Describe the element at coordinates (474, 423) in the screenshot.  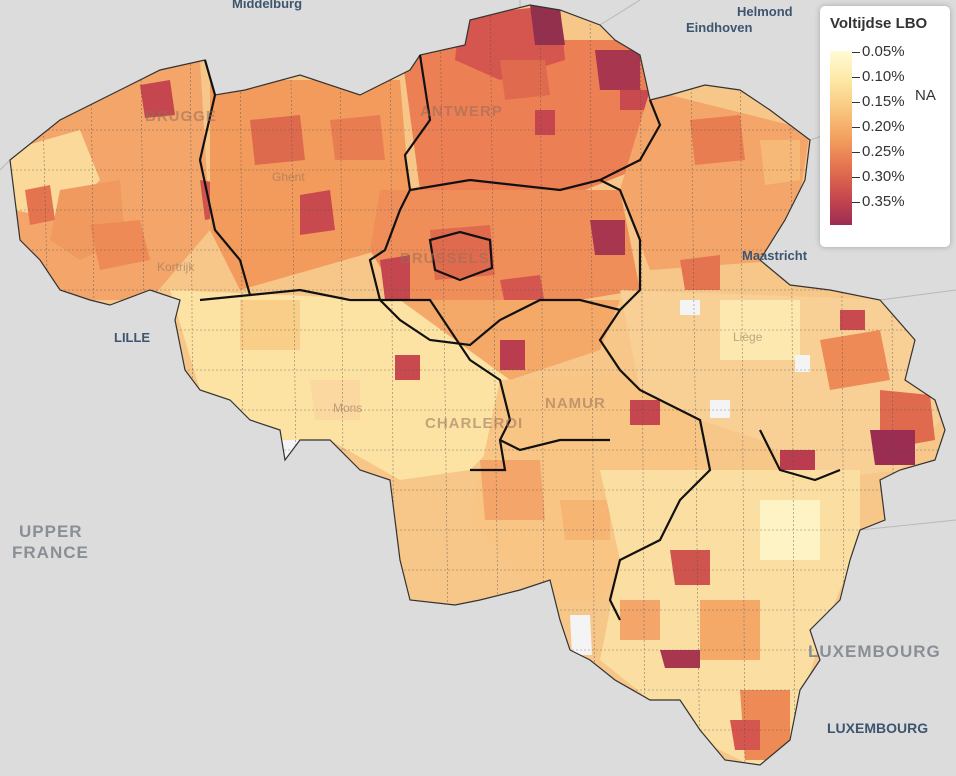
I see `place-label-charleroi: CHARLEROI` at that location.